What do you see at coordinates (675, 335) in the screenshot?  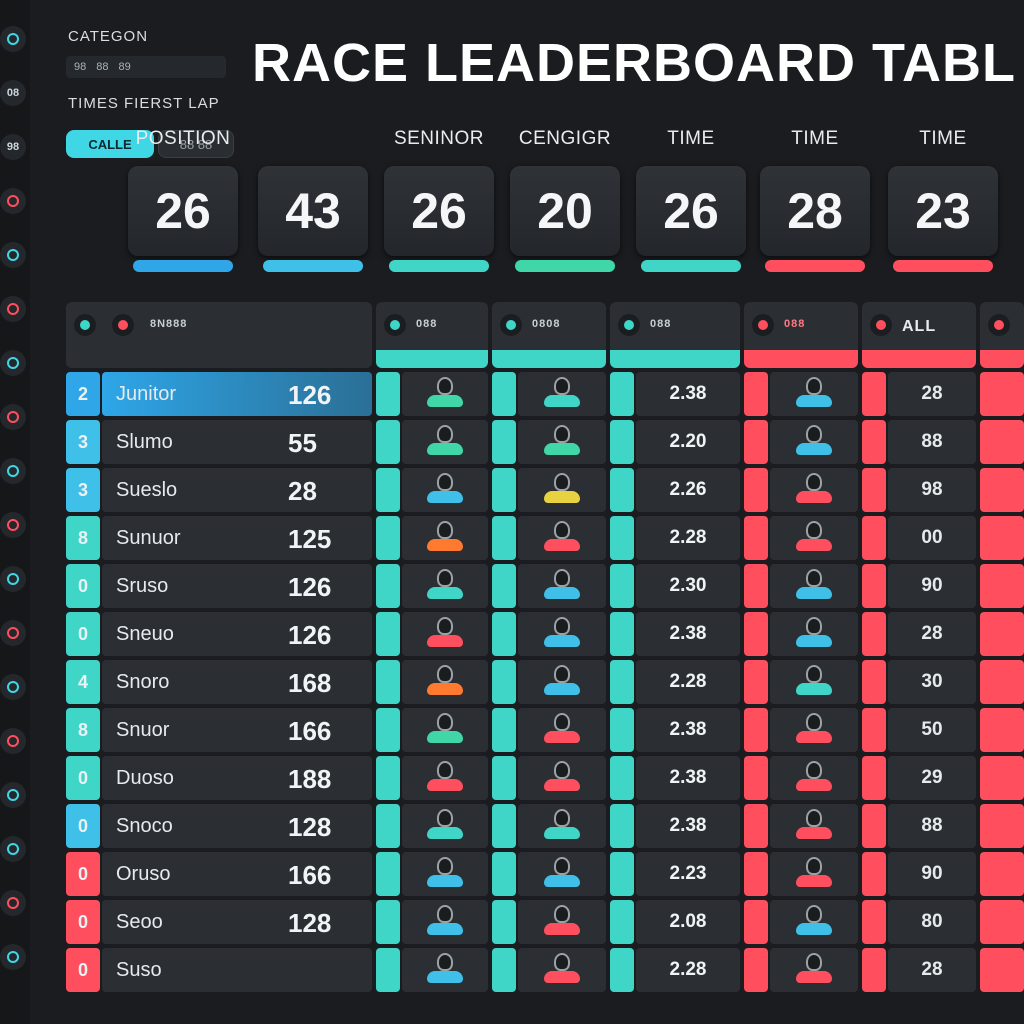 I see `column-header-4: 088` at bounding box center [675, 335].